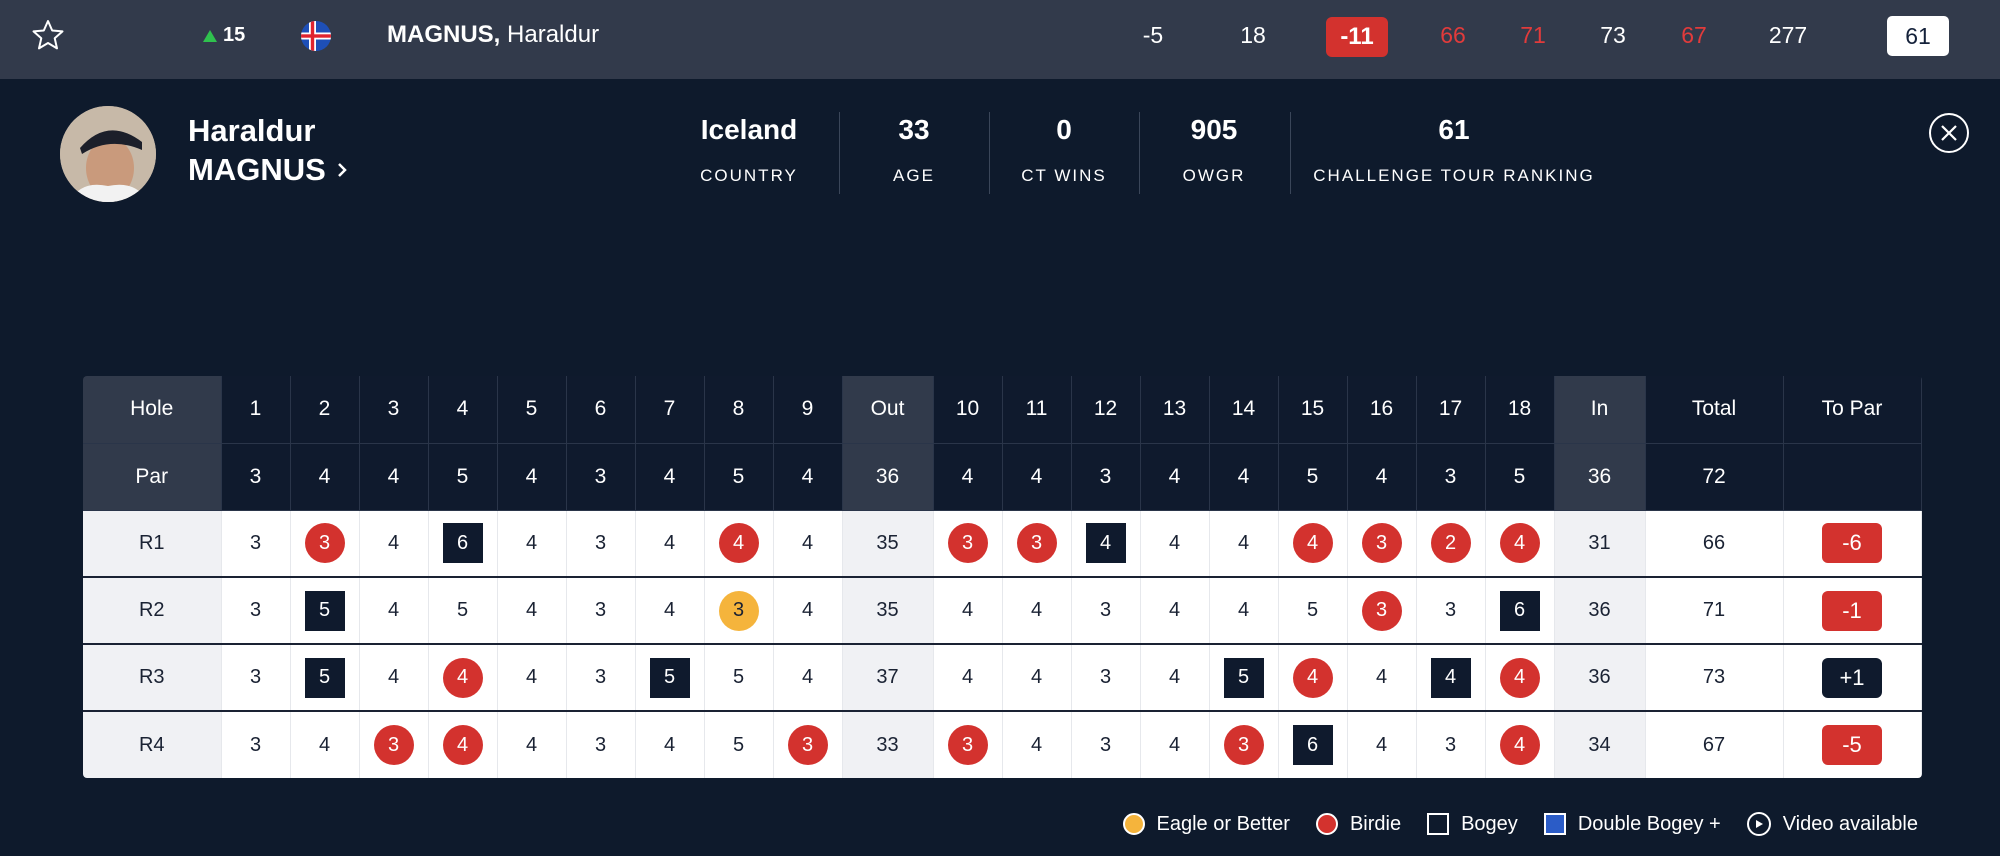 The width and height of the screenshot is (2000, 856). I want to click on hole-par: 5, so click(463, 477).